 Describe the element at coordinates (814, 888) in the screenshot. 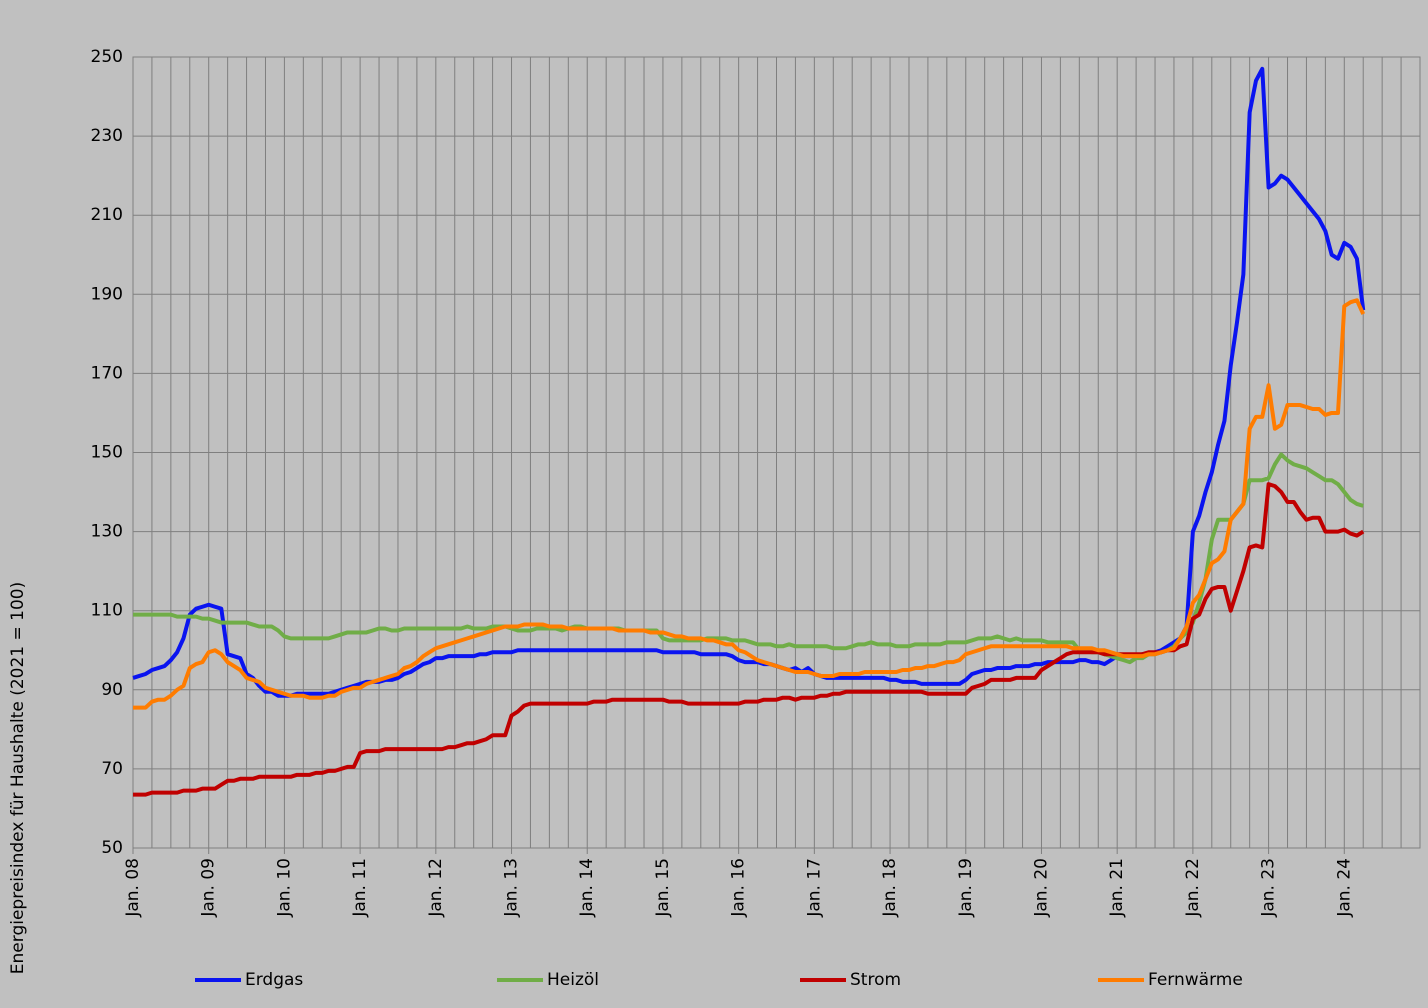

I see `x-tick-label: Jan. 17` at that location.